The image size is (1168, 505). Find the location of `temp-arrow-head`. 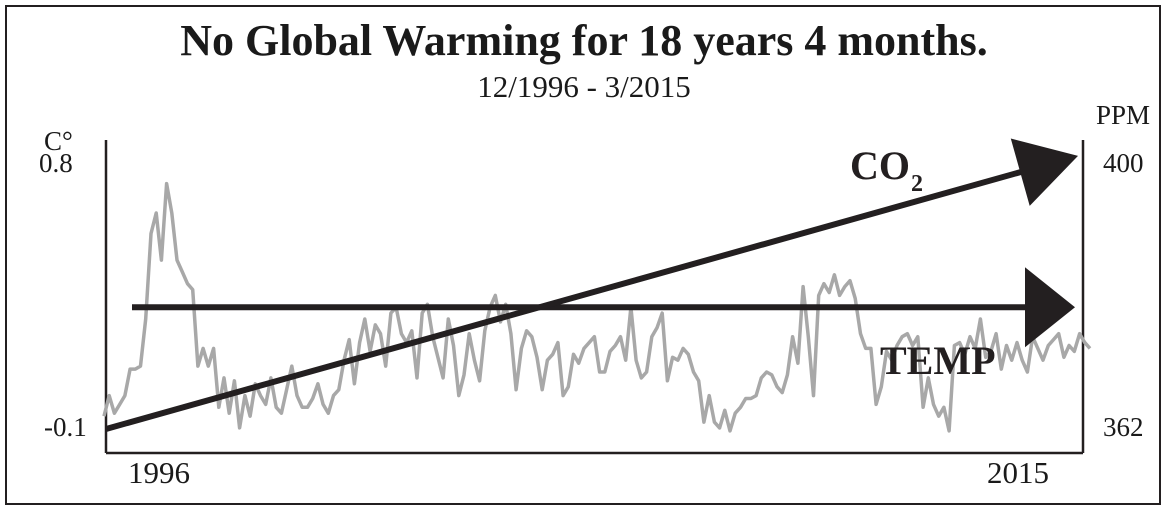

temp-arrow-head is located at coordinates (1050, 307).